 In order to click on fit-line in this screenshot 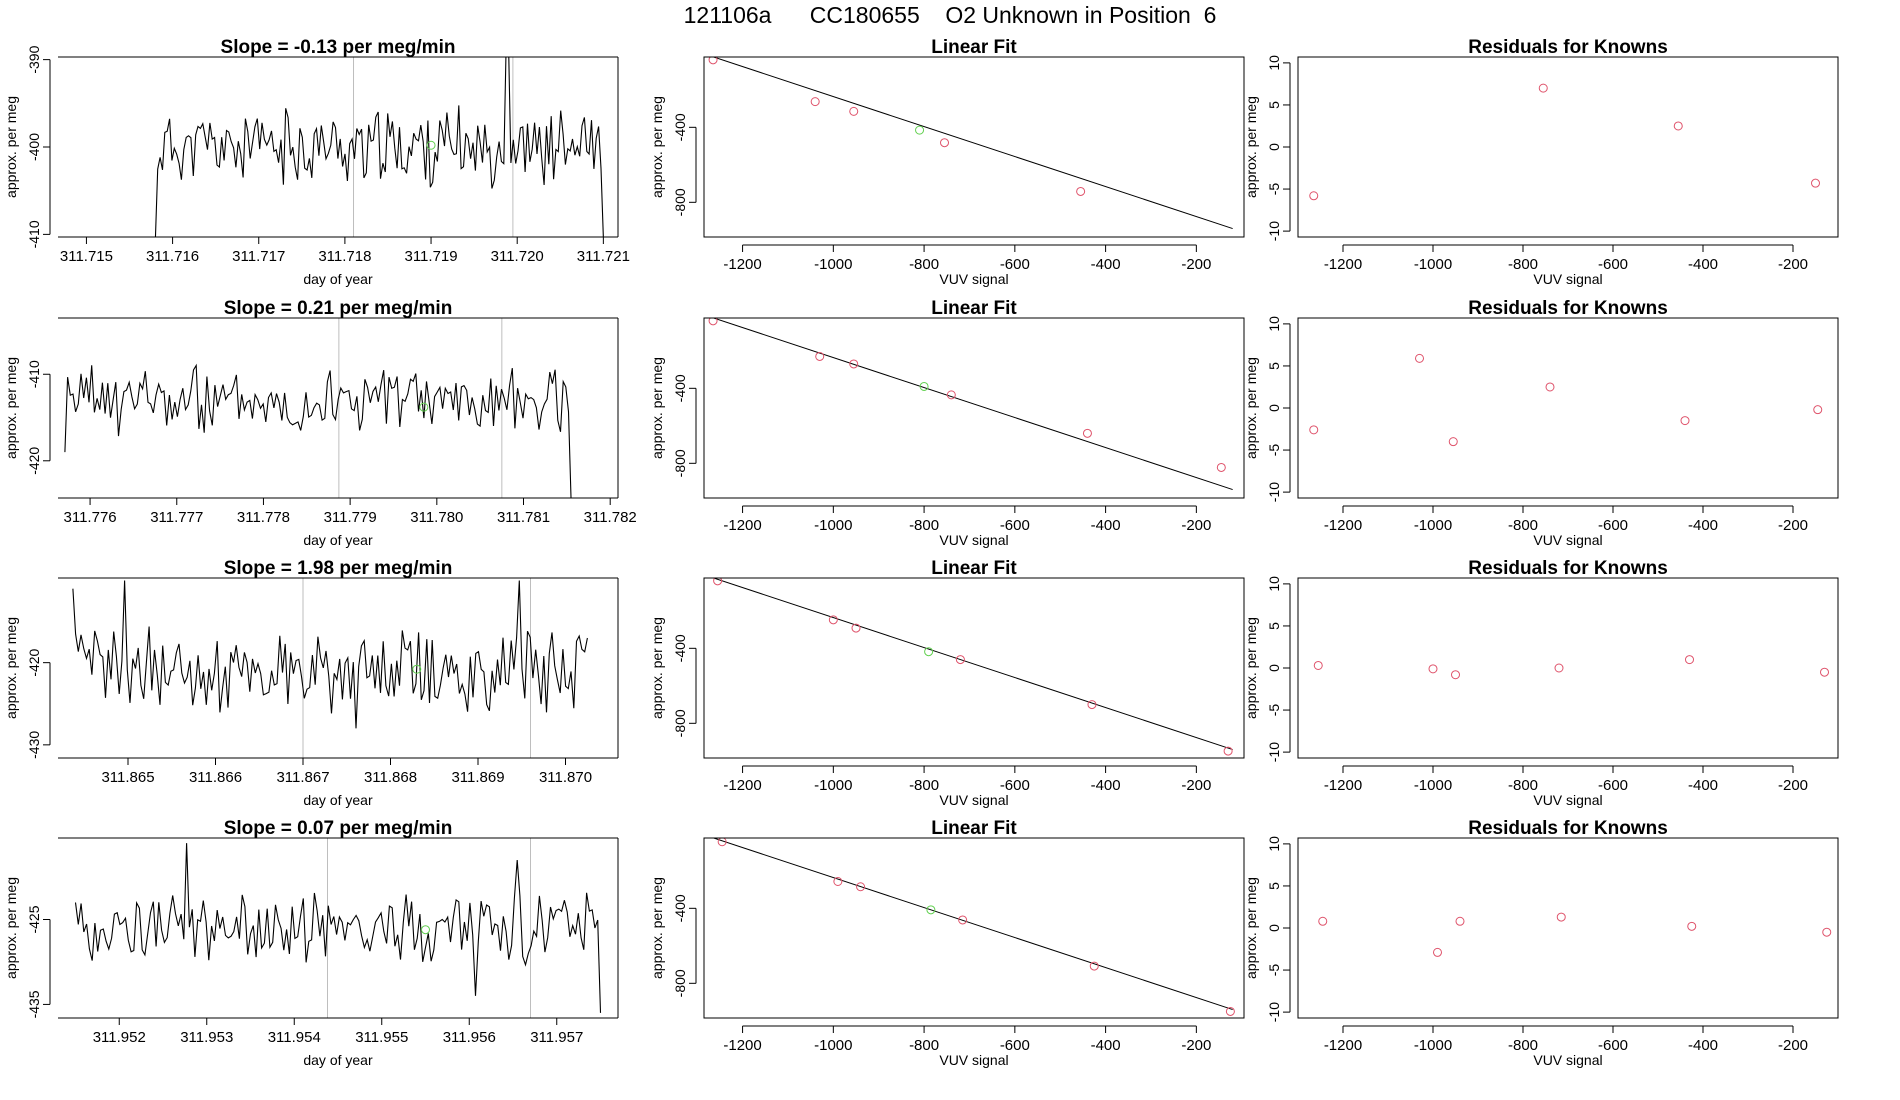, I will do `click(972, 143)`.